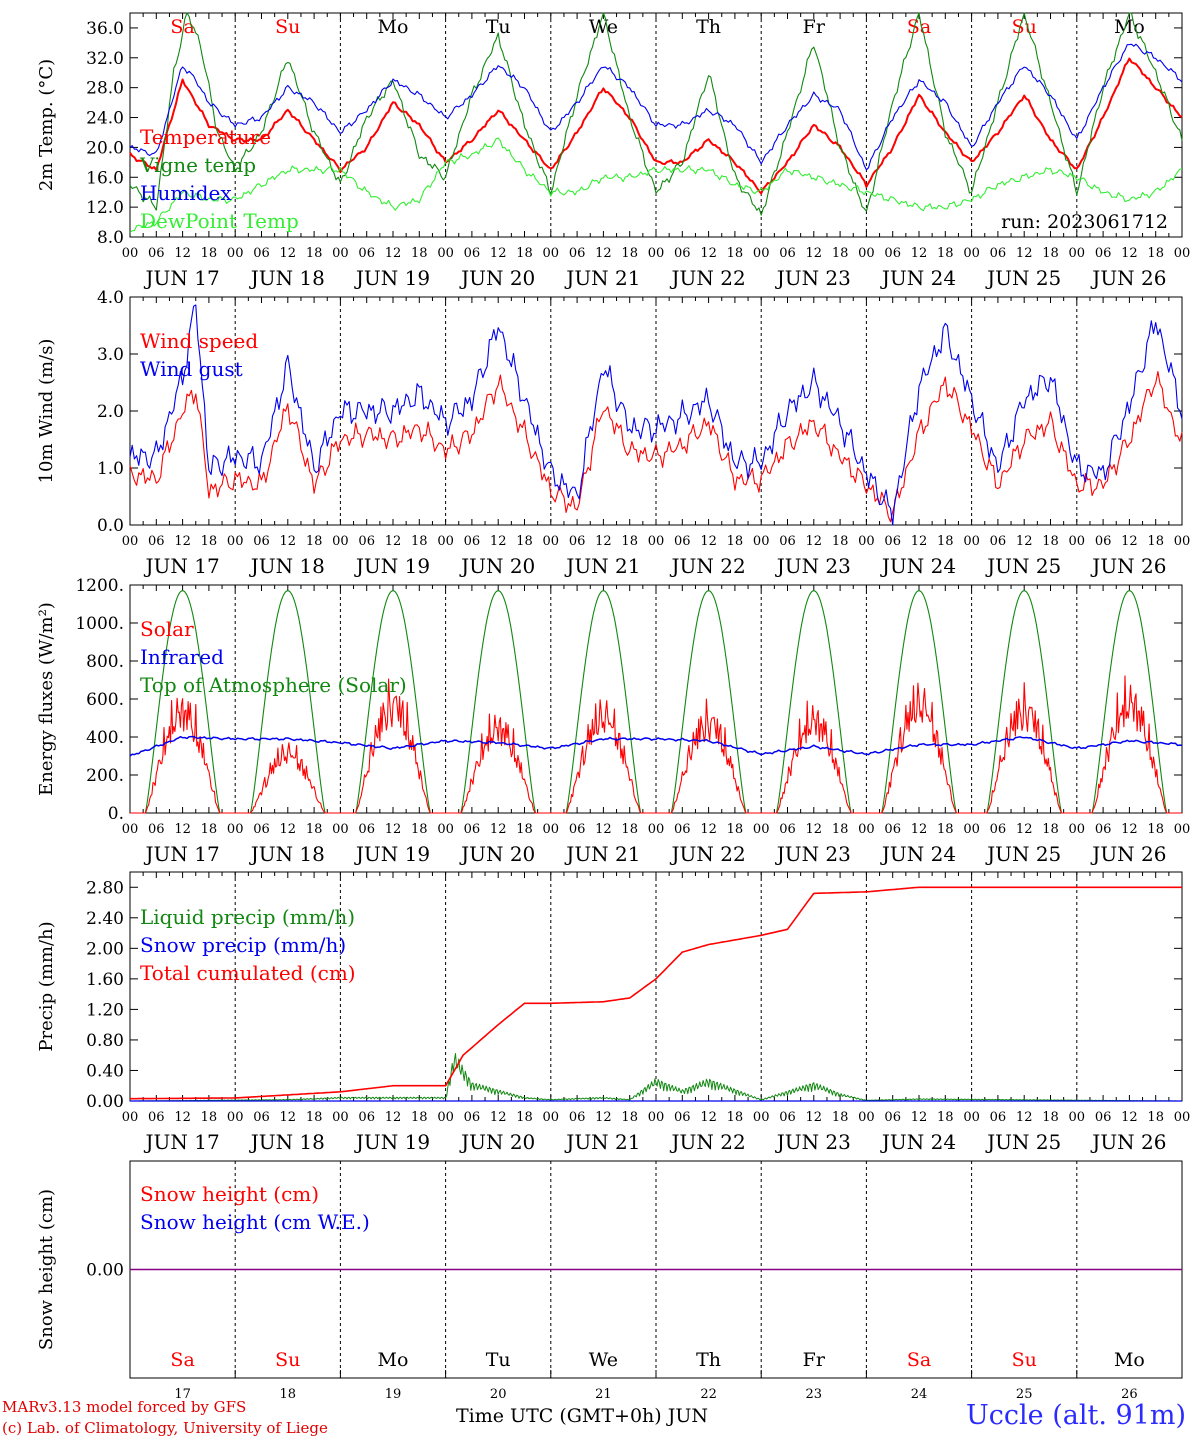 The image size is (1194, 1440). Describe the element at coordinates (498, 1393) in the screenshot. I see `day-number-label: 20` at that location.